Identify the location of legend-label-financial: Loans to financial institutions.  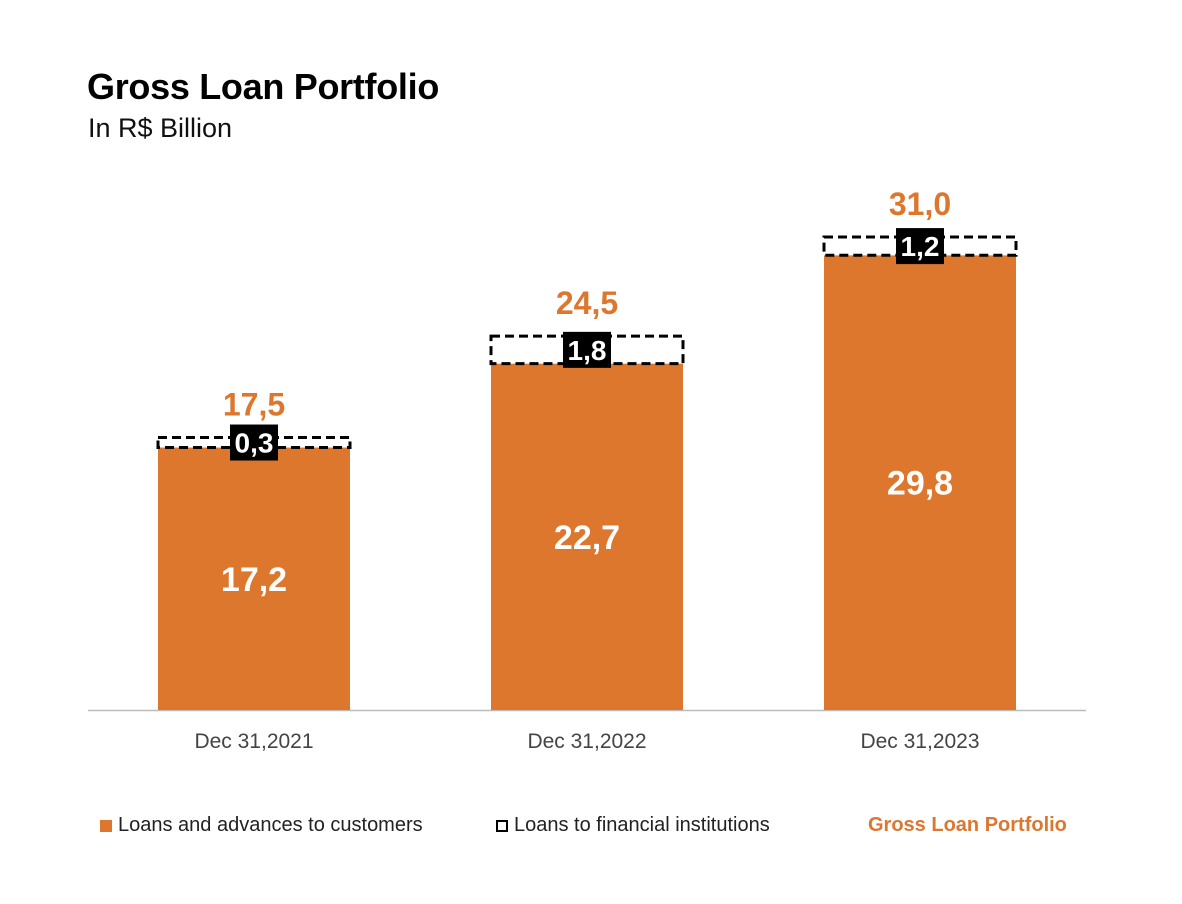
(642, 825).